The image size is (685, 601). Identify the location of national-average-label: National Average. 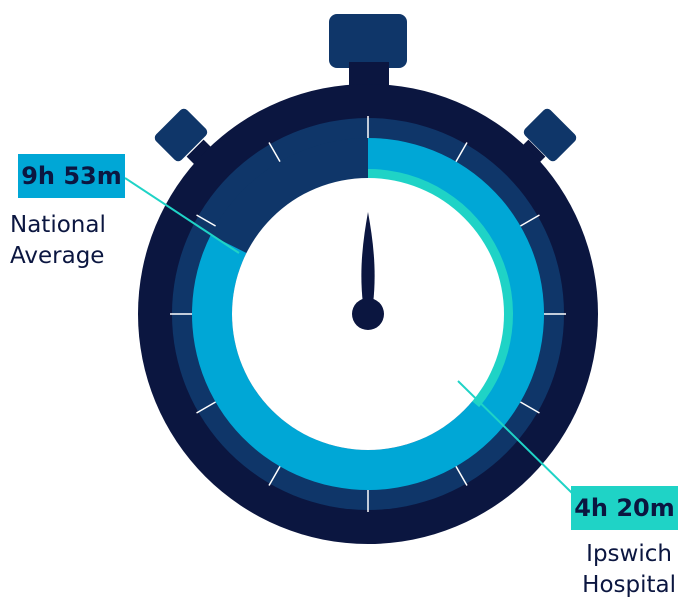
(58, 241).